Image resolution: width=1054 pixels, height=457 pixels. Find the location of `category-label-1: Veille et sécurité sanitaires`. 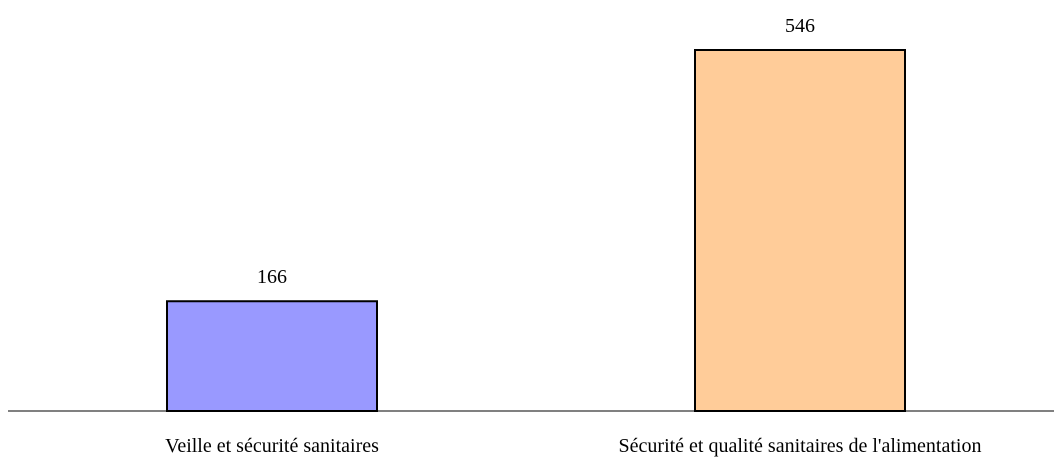

category-label-1: Veille et sécurité sanitaires is located at coordinates (272, 446).